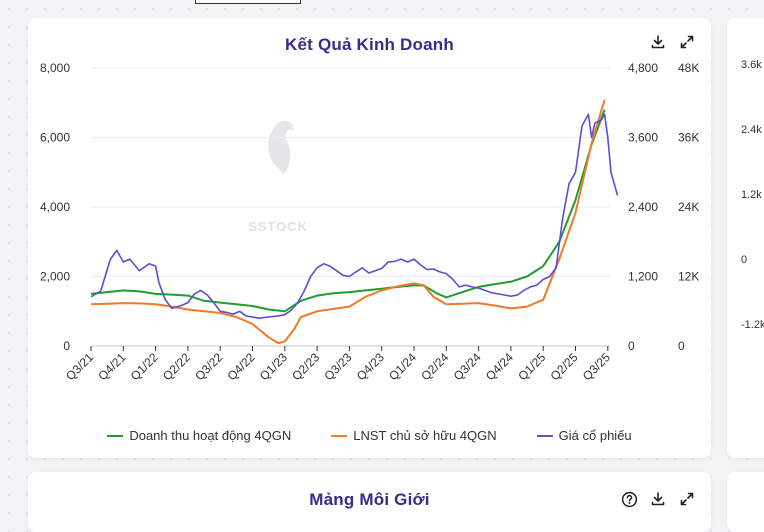 The width and height of the screenshot is (764, 532). Describe the element at coordinates (531, 366) in the screenshot. I see `x-tick-label: Q1/25` at that location.